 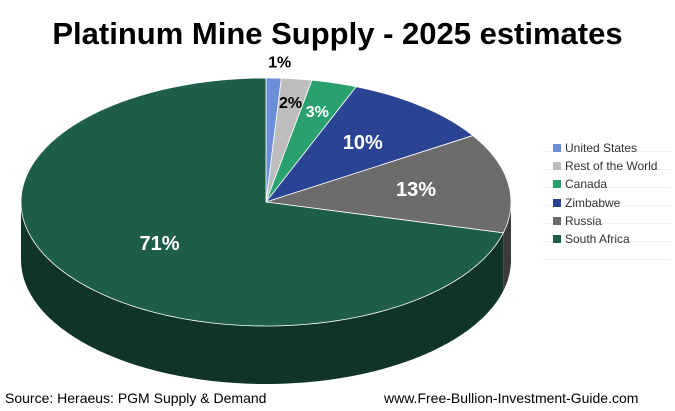 I want to click on legend-label: United States, so click(x=601, y=148).